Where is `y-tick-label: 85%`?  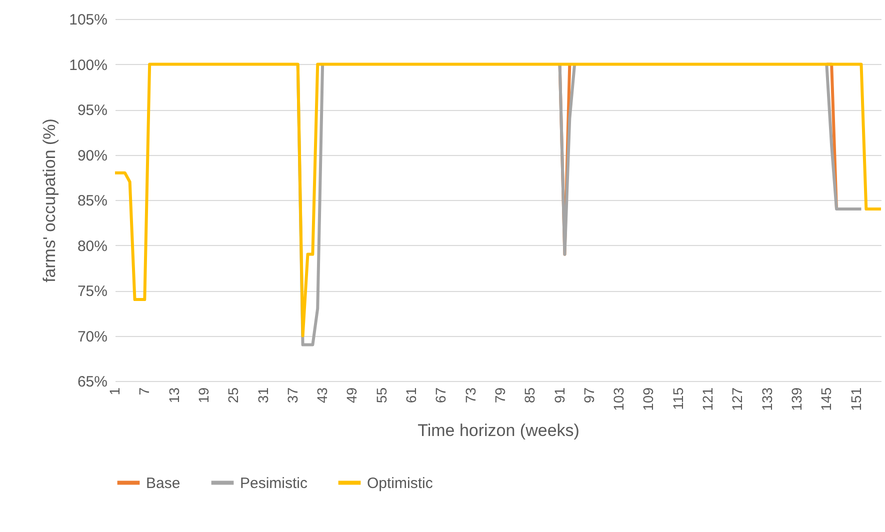
y-tick-label: 85% is located at coordinates (92, 201).